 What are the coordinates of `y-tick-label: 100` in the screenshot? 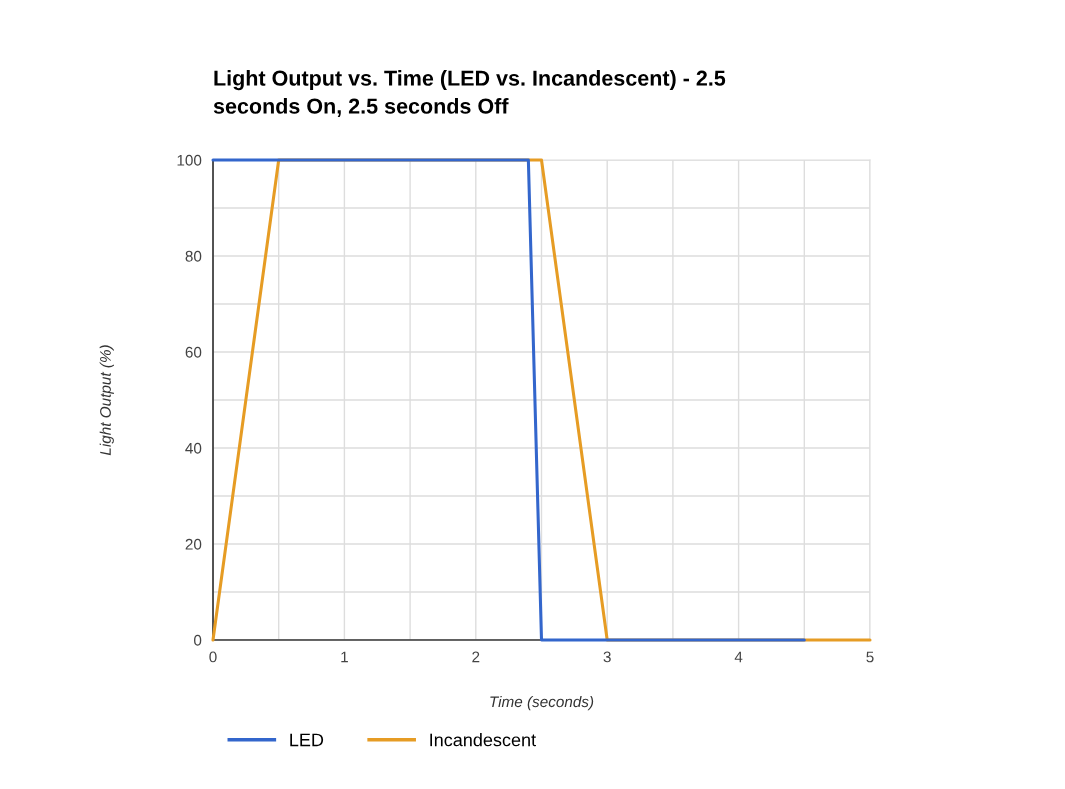 It's located at (189, 160).